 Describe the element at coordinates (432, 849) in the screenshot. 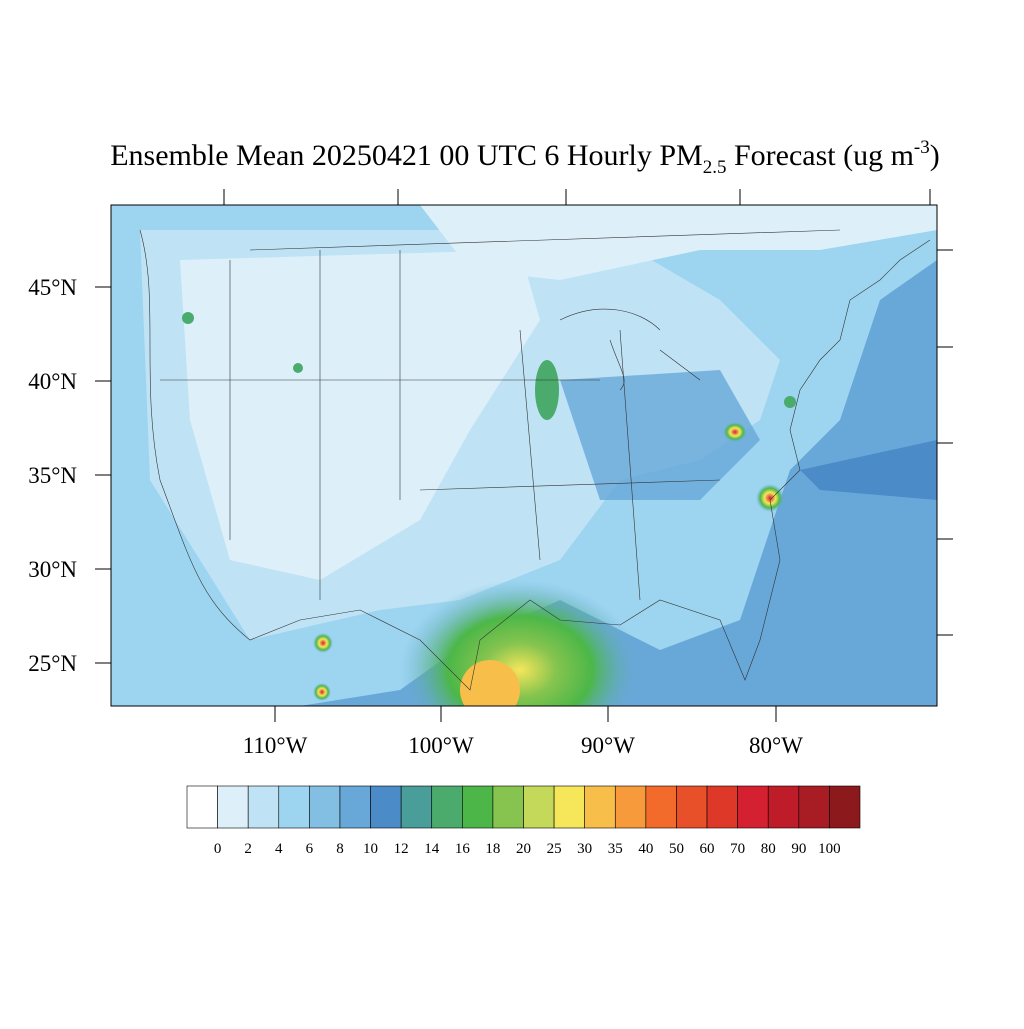

I see `colorbar-label: 14` at that location.